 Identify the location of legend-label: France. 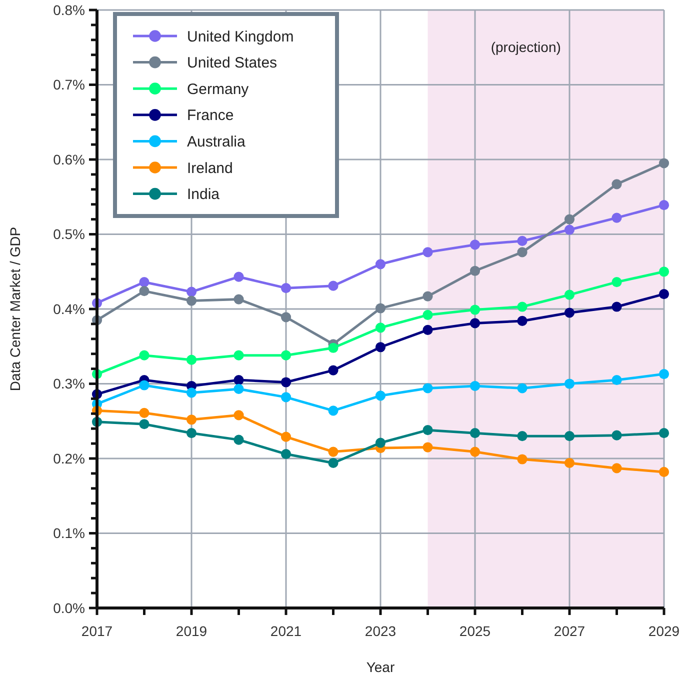
(210, 115).